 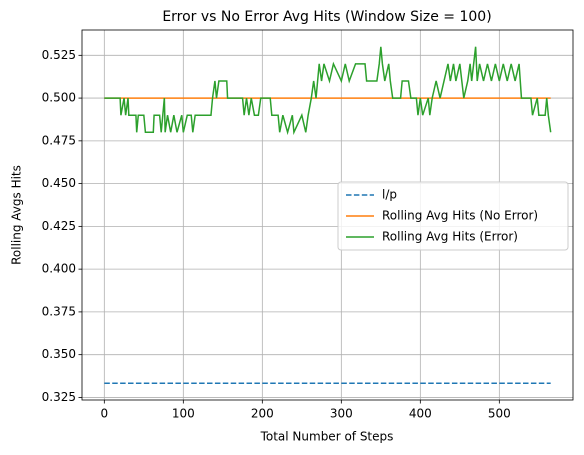 What do you see at coordinates (262, 414) in the screenshot?
I see `x-tick-label: 200` at bounding box center [262, 414].